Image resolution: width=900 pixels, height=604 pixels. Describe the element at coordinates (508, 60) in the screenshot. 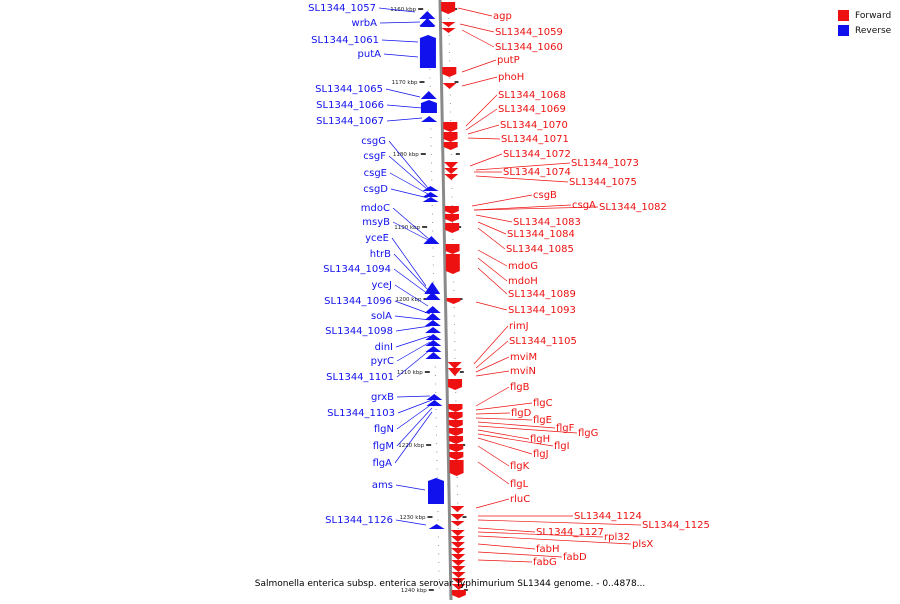

I see `forward-gene-label: putP` at that location.